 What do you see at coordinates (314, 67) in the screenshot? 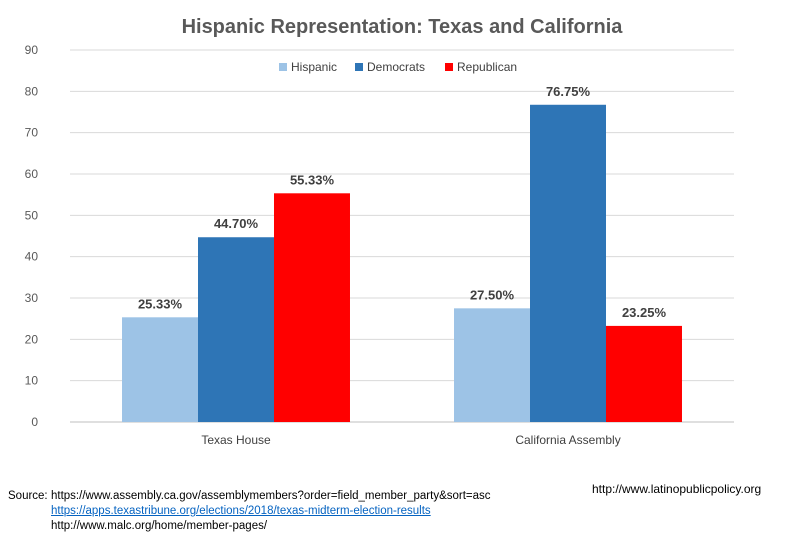
I see `legend-label-hispanic: Hispanic` at bounding box center [314, 67].